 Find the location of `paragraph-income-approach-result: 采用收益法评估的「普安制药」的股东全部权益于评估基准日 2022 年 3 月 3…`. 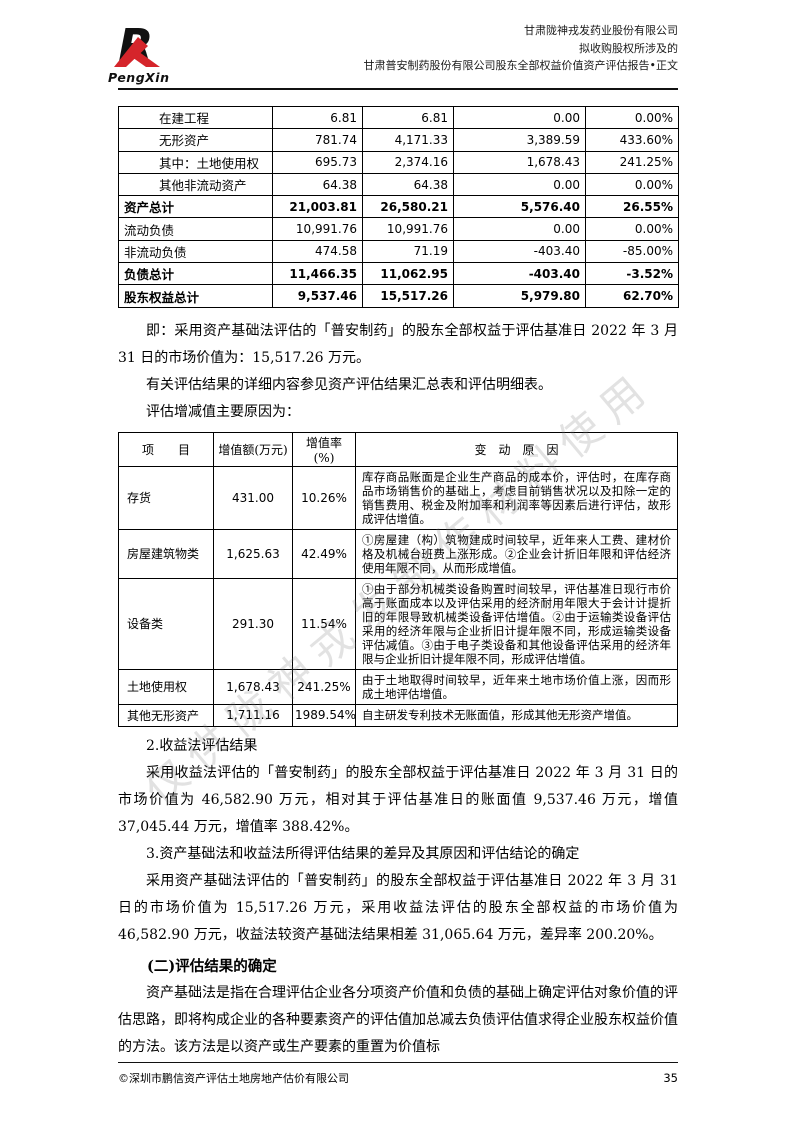

paragraph-income-approach-result: 采用收益法评估的「普安制药」的股东全部权益于评估基准日 2022 年 3 月 3… is located at coordinates (398, 799).